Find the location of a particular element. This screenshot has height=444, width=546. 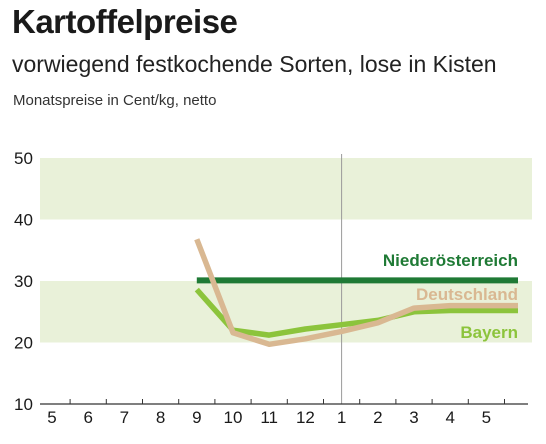

x-tick-label: 3 is located at coordinates (413, 417).